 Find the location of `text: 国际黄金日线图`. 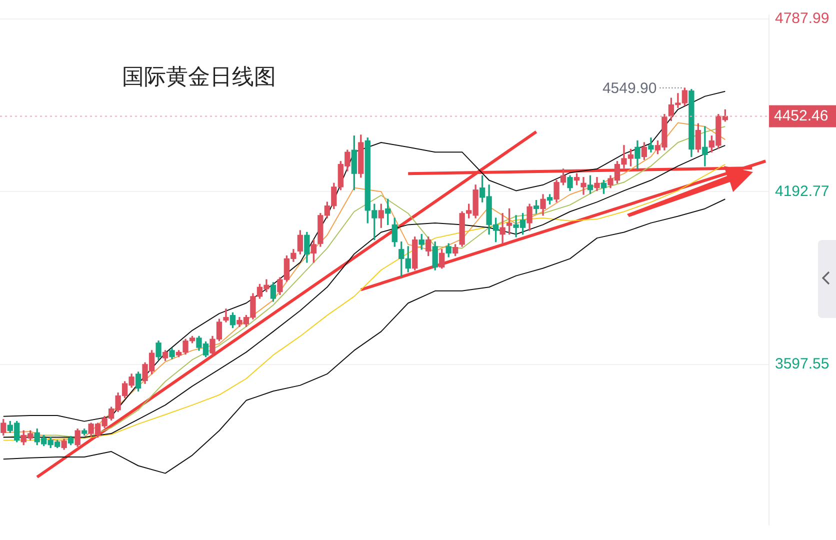

text: 国际黄金日线图 is located at coordinates (199, 78).